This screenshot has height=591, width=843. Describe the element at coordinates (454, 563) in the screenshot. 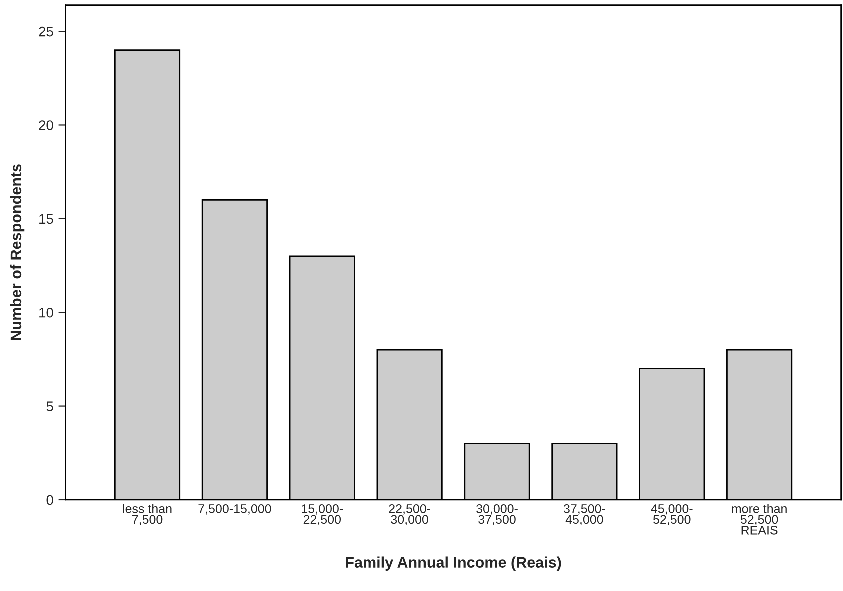

I see `x-axis-title: Family Annual Income (Reais)` at that location.